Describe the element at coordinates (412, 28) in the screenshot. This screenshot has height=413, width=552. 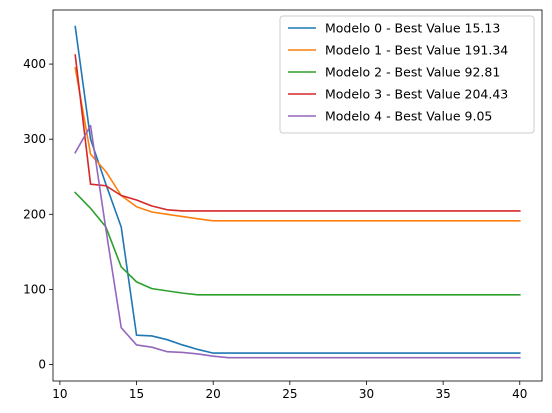
I see `legend-label-0: Modelo 0 - Best Value 15.13` at that location.